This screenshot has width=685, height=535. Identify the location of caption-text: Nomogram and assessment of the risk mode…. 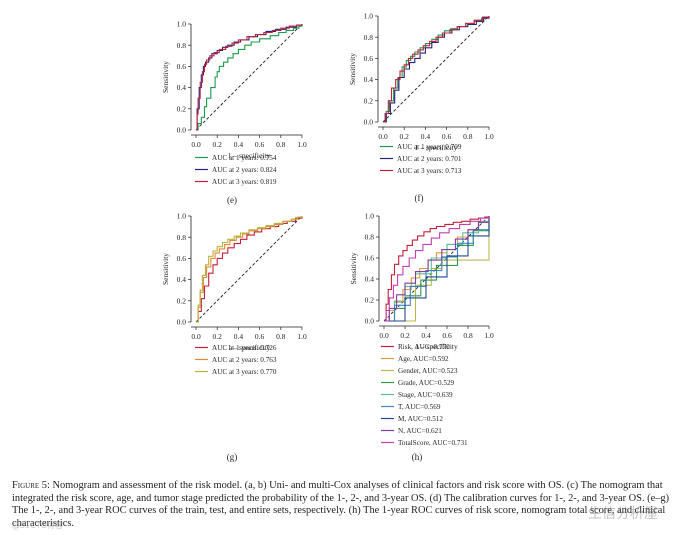
(341, 504).